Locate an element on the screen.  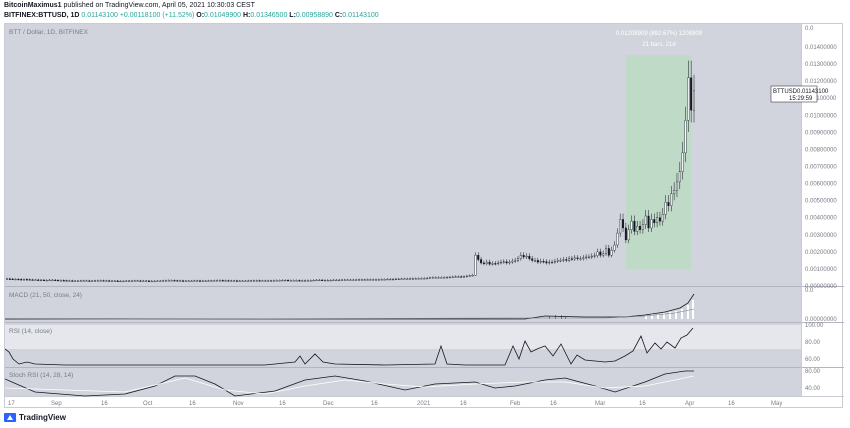
tradingview-logo-icon is located at coordinates (10, 417).